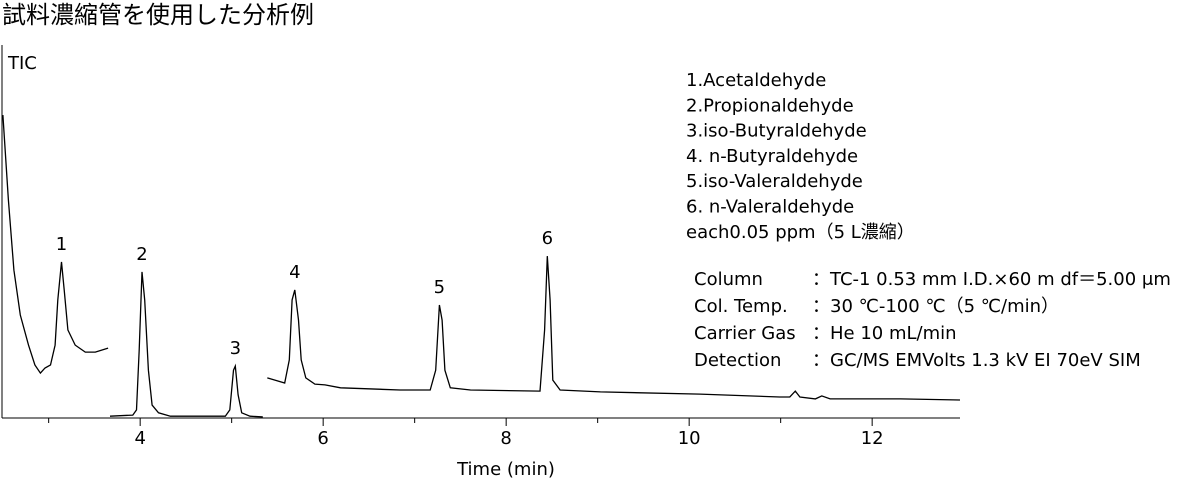 This screenshot has height=487, width=1192. What do you see at coordinates (61, 244) in the screenshot?
I see `peak-label: 1` at bounding box center [61, 244].